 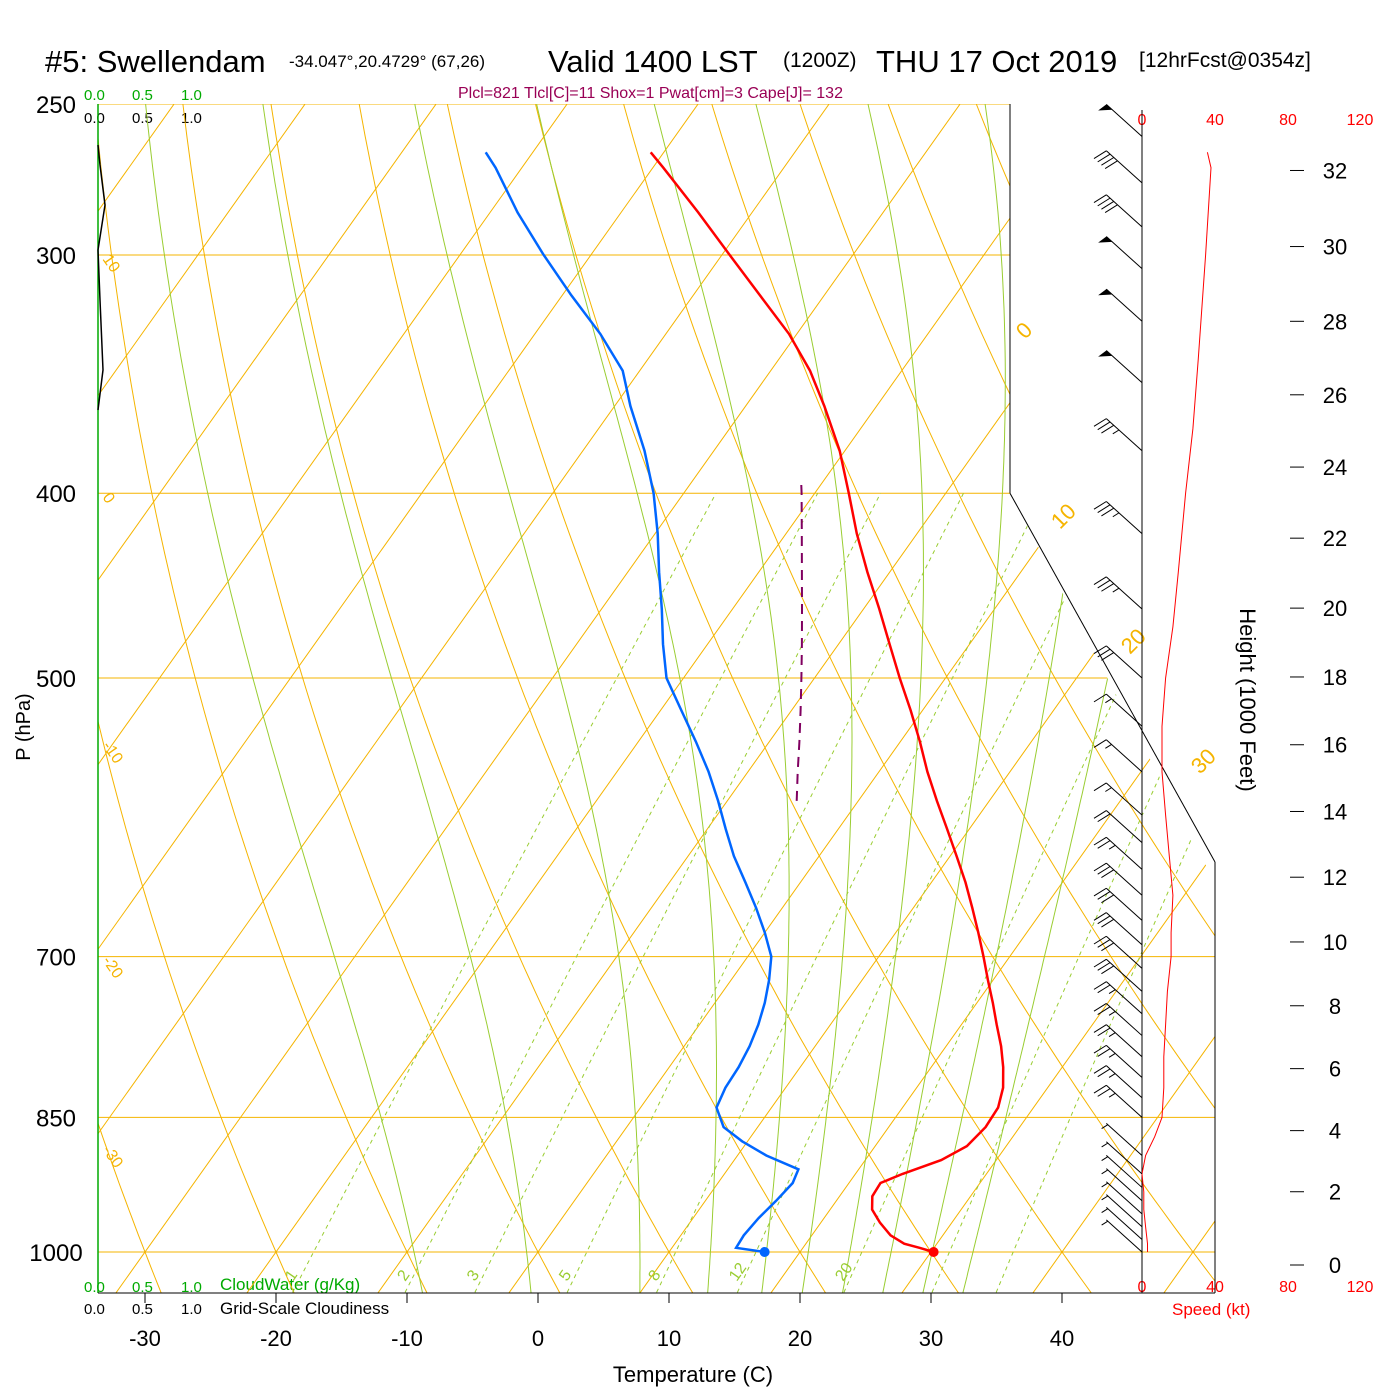 I want to click on cloud-bottom-black-0: 0.0, so click(x=94, y=1309).